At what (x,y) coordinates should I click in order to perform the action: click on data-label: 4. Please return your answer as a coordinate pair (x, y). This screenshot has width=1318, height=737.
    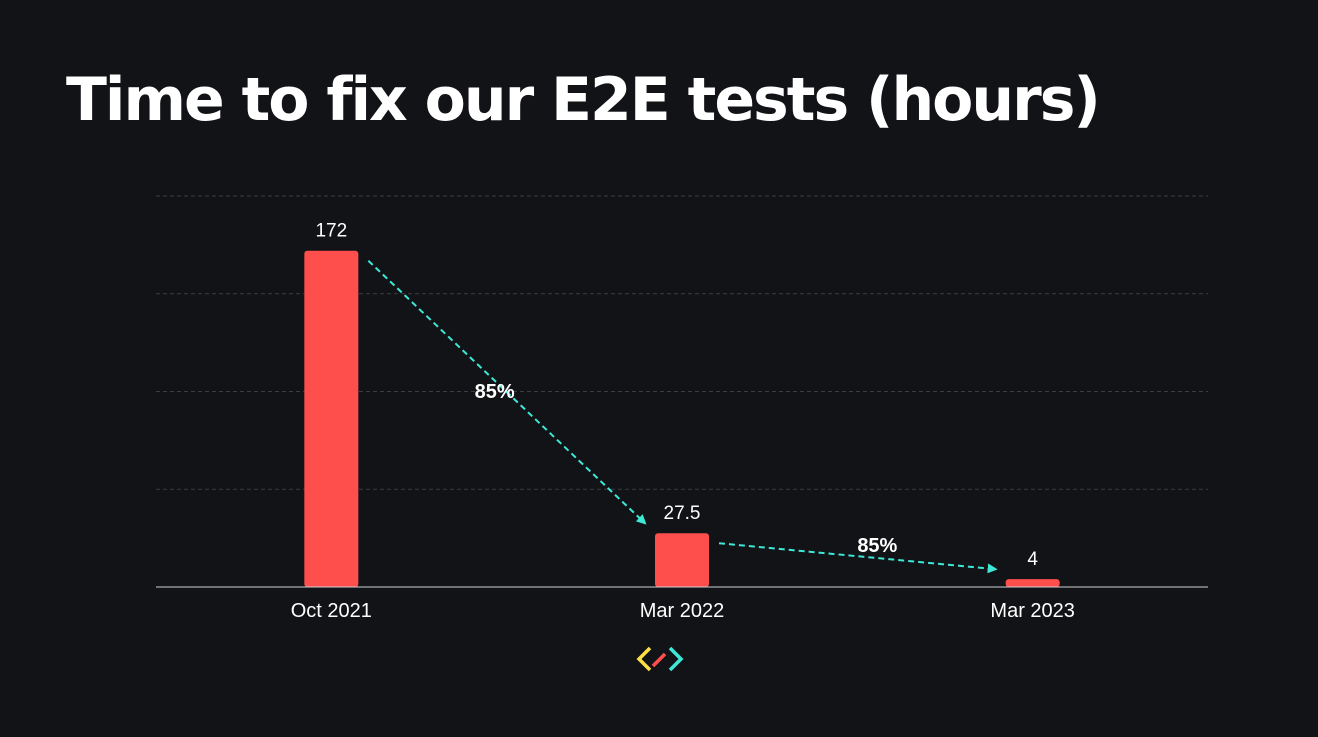
    Looking at the image, I should click on (1032, 559).